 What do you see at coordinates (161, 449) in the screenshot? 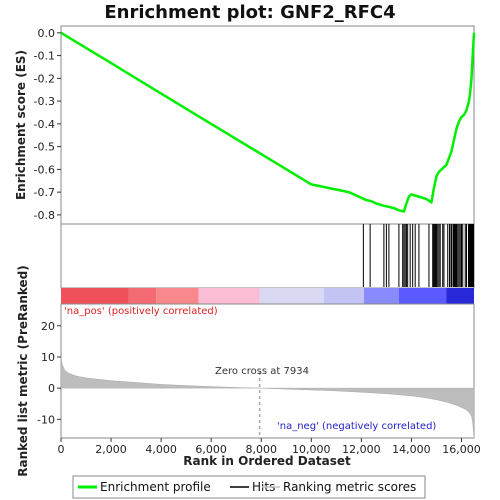
I see `x-tick-label: 4,000` at bounding box center [161, 449].